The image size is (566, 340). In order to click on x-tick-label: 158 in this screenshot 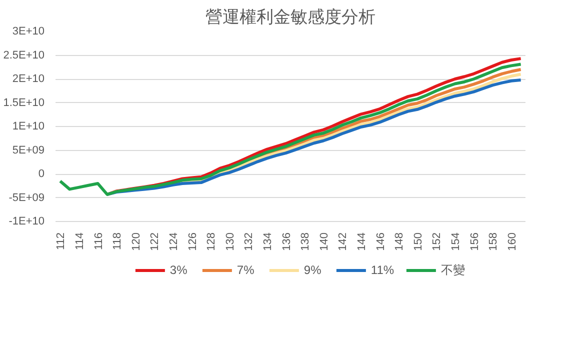, I will do `click(494, 241)`.